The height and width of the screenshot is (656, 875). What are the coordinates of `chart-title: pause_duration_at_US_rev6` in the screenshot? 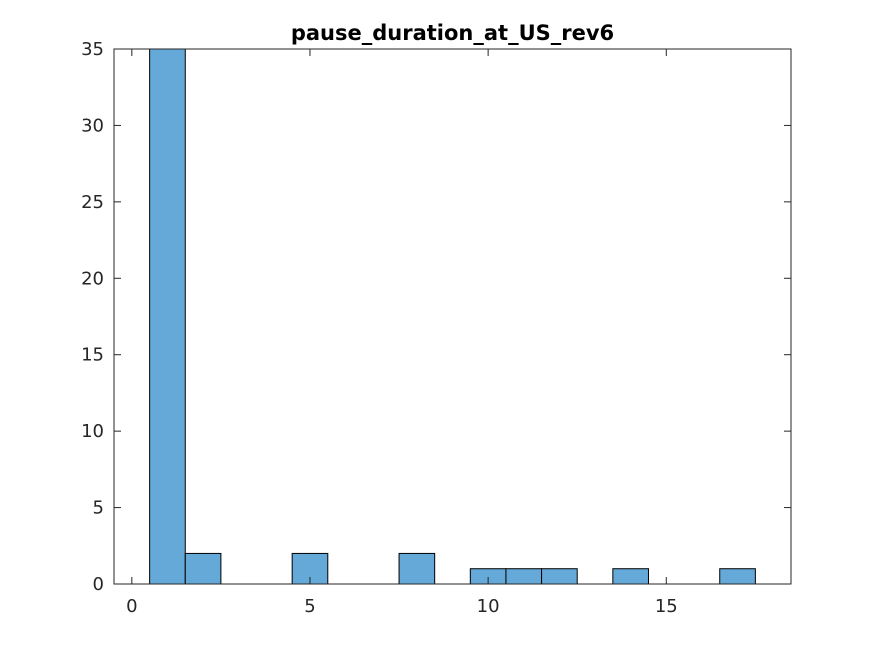 It's located at (452, 33).